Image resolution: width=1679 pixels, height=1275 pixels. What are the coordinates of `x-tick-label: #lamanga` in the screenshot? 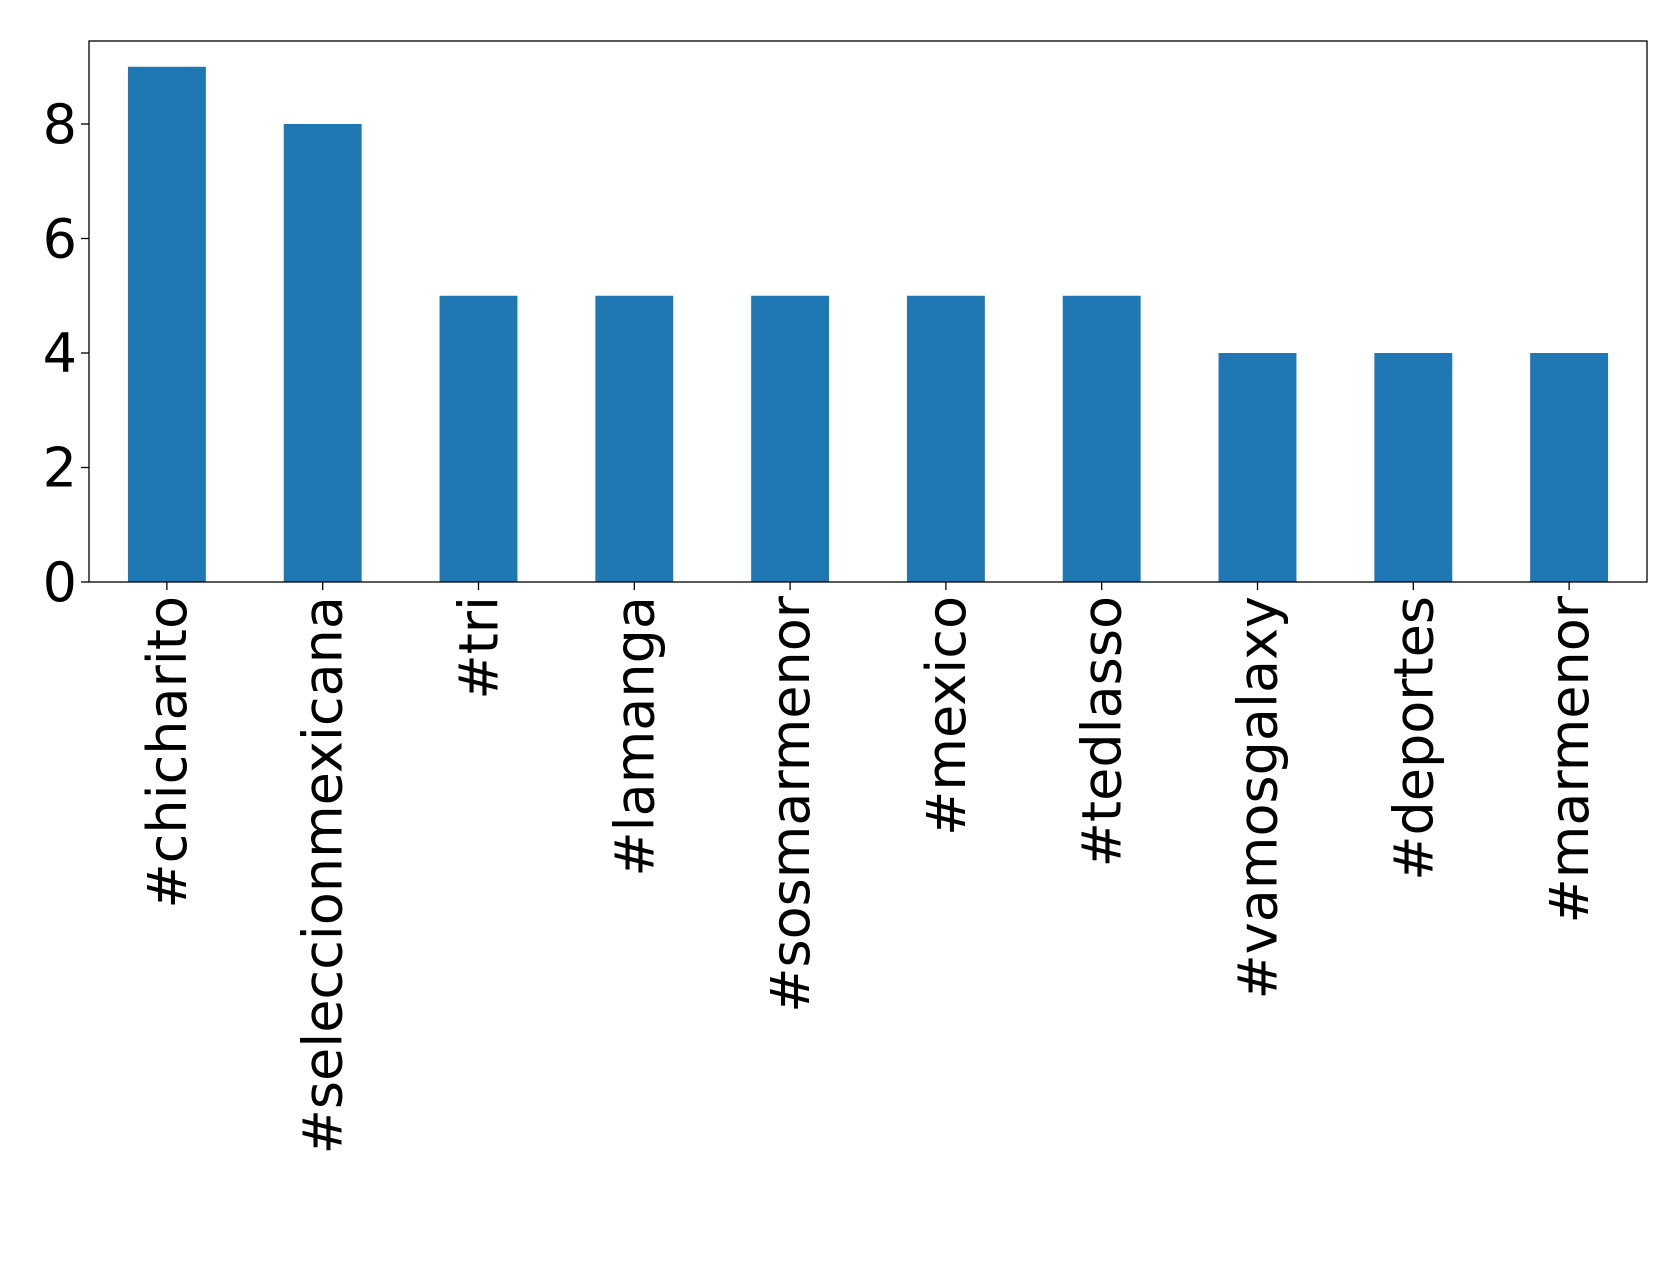 It's located at (634, 736).